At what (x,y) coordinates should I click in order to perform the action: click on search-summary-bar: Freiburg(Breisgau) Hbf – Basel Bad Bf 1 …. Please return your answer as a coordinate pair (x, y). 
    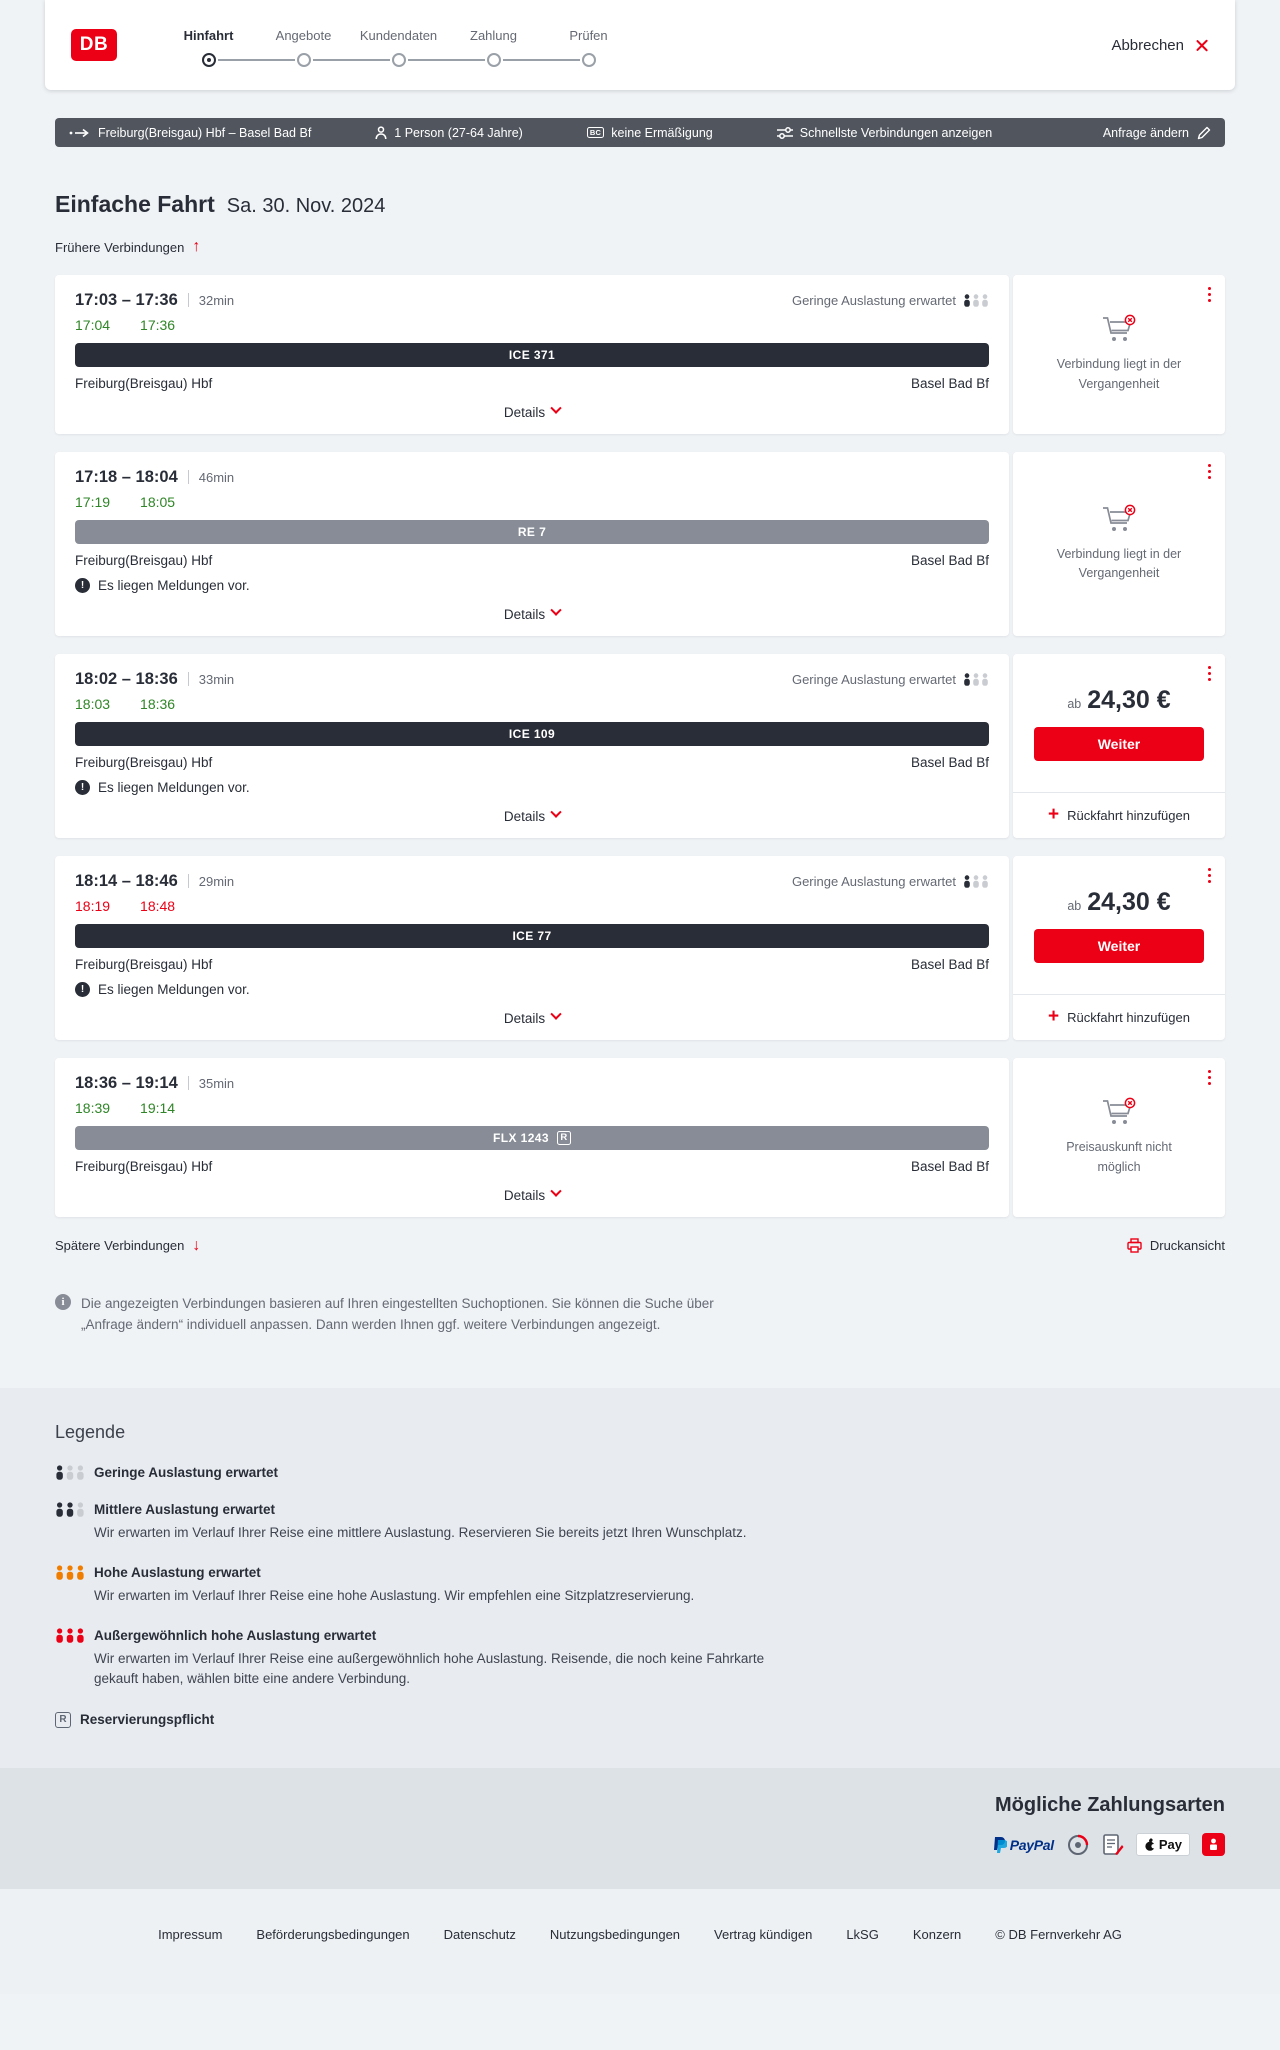
    Looking at the image, I should click on (640, 132).